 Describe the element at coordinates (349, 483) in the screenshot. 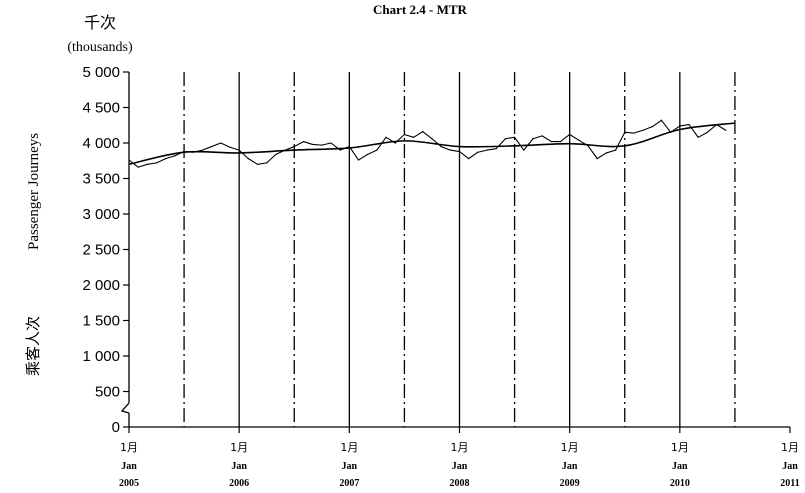

I see `x-tick-label-year: 2007` at that location.